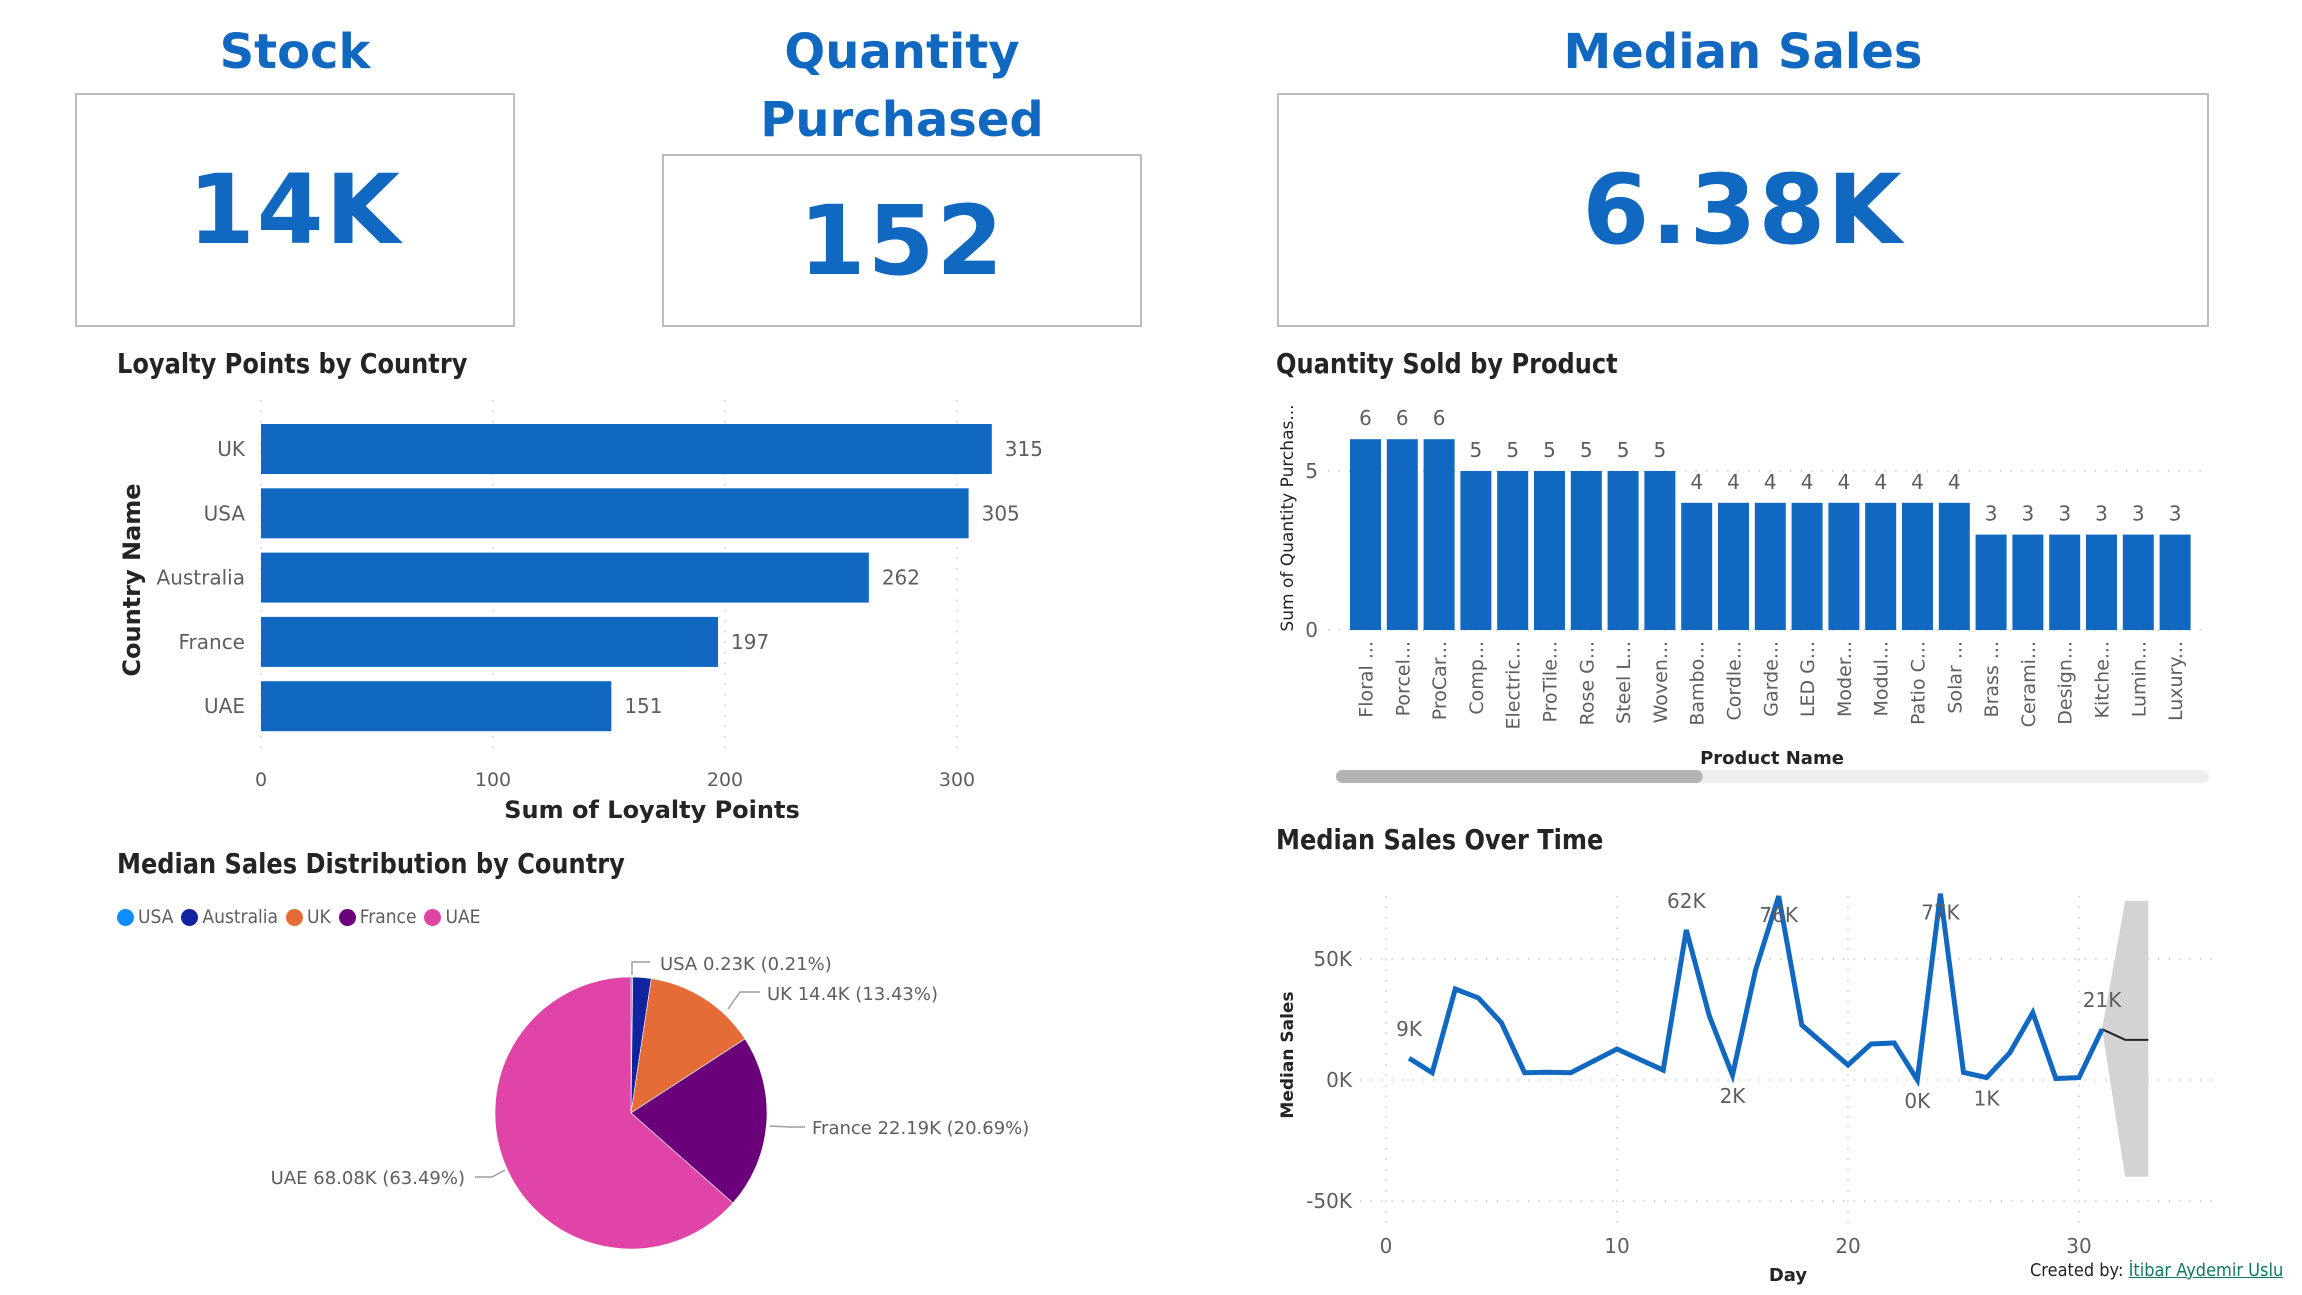 The width and height of the screenshot is (2302, 1295). I want to click on median-sales-card: 6.38K, so click(1743, 210).